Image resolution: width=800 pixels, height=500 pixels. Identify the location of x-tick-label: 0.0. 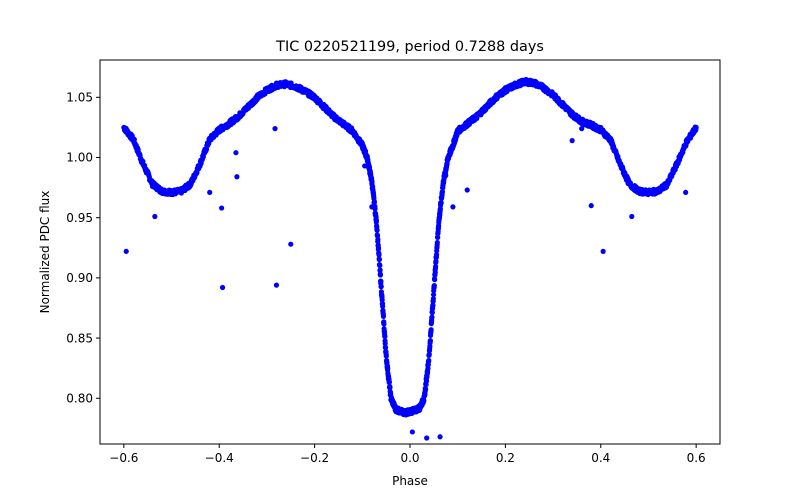
(409, 458).